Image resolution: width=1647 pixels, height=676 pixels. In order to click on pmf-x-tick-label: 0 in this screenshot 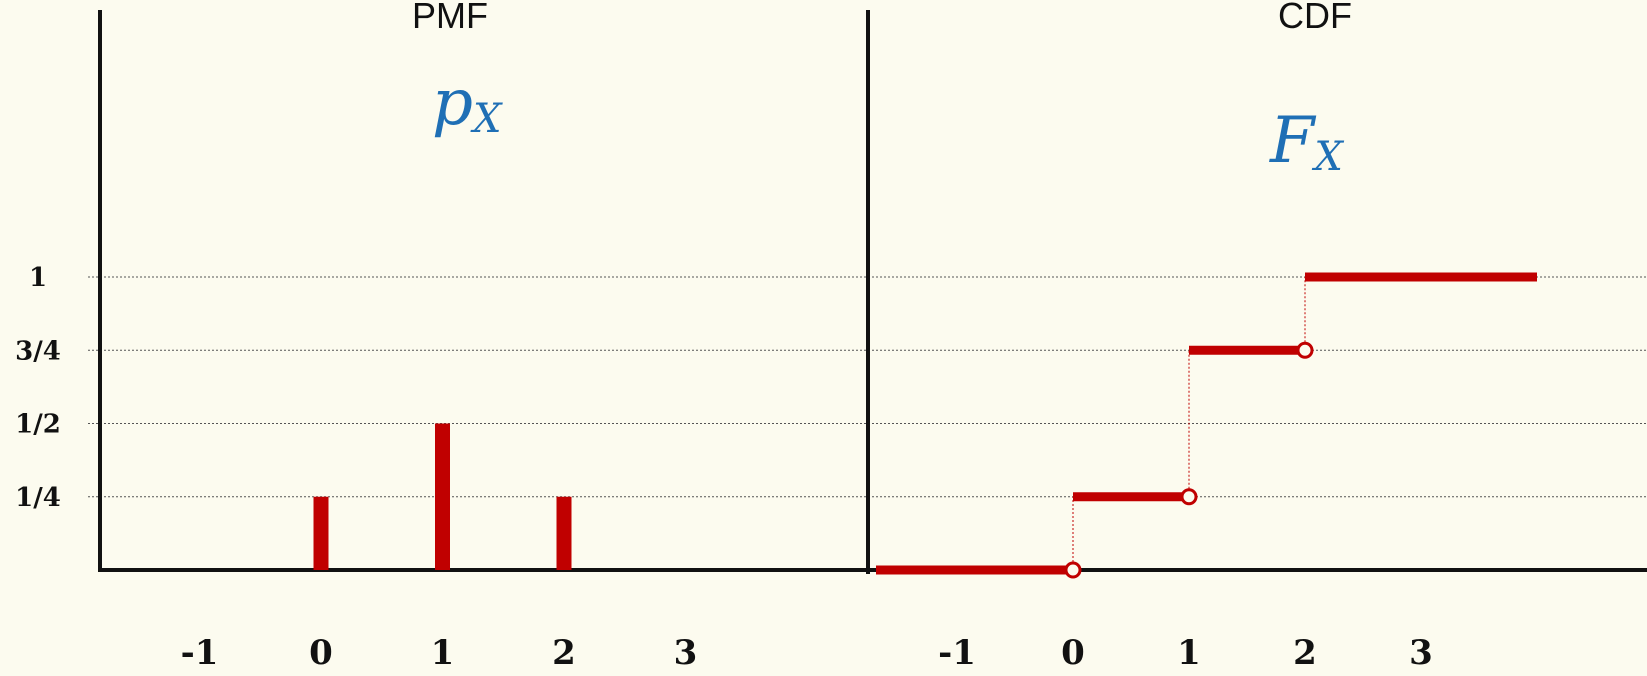, I will do `click(321, 653)`.